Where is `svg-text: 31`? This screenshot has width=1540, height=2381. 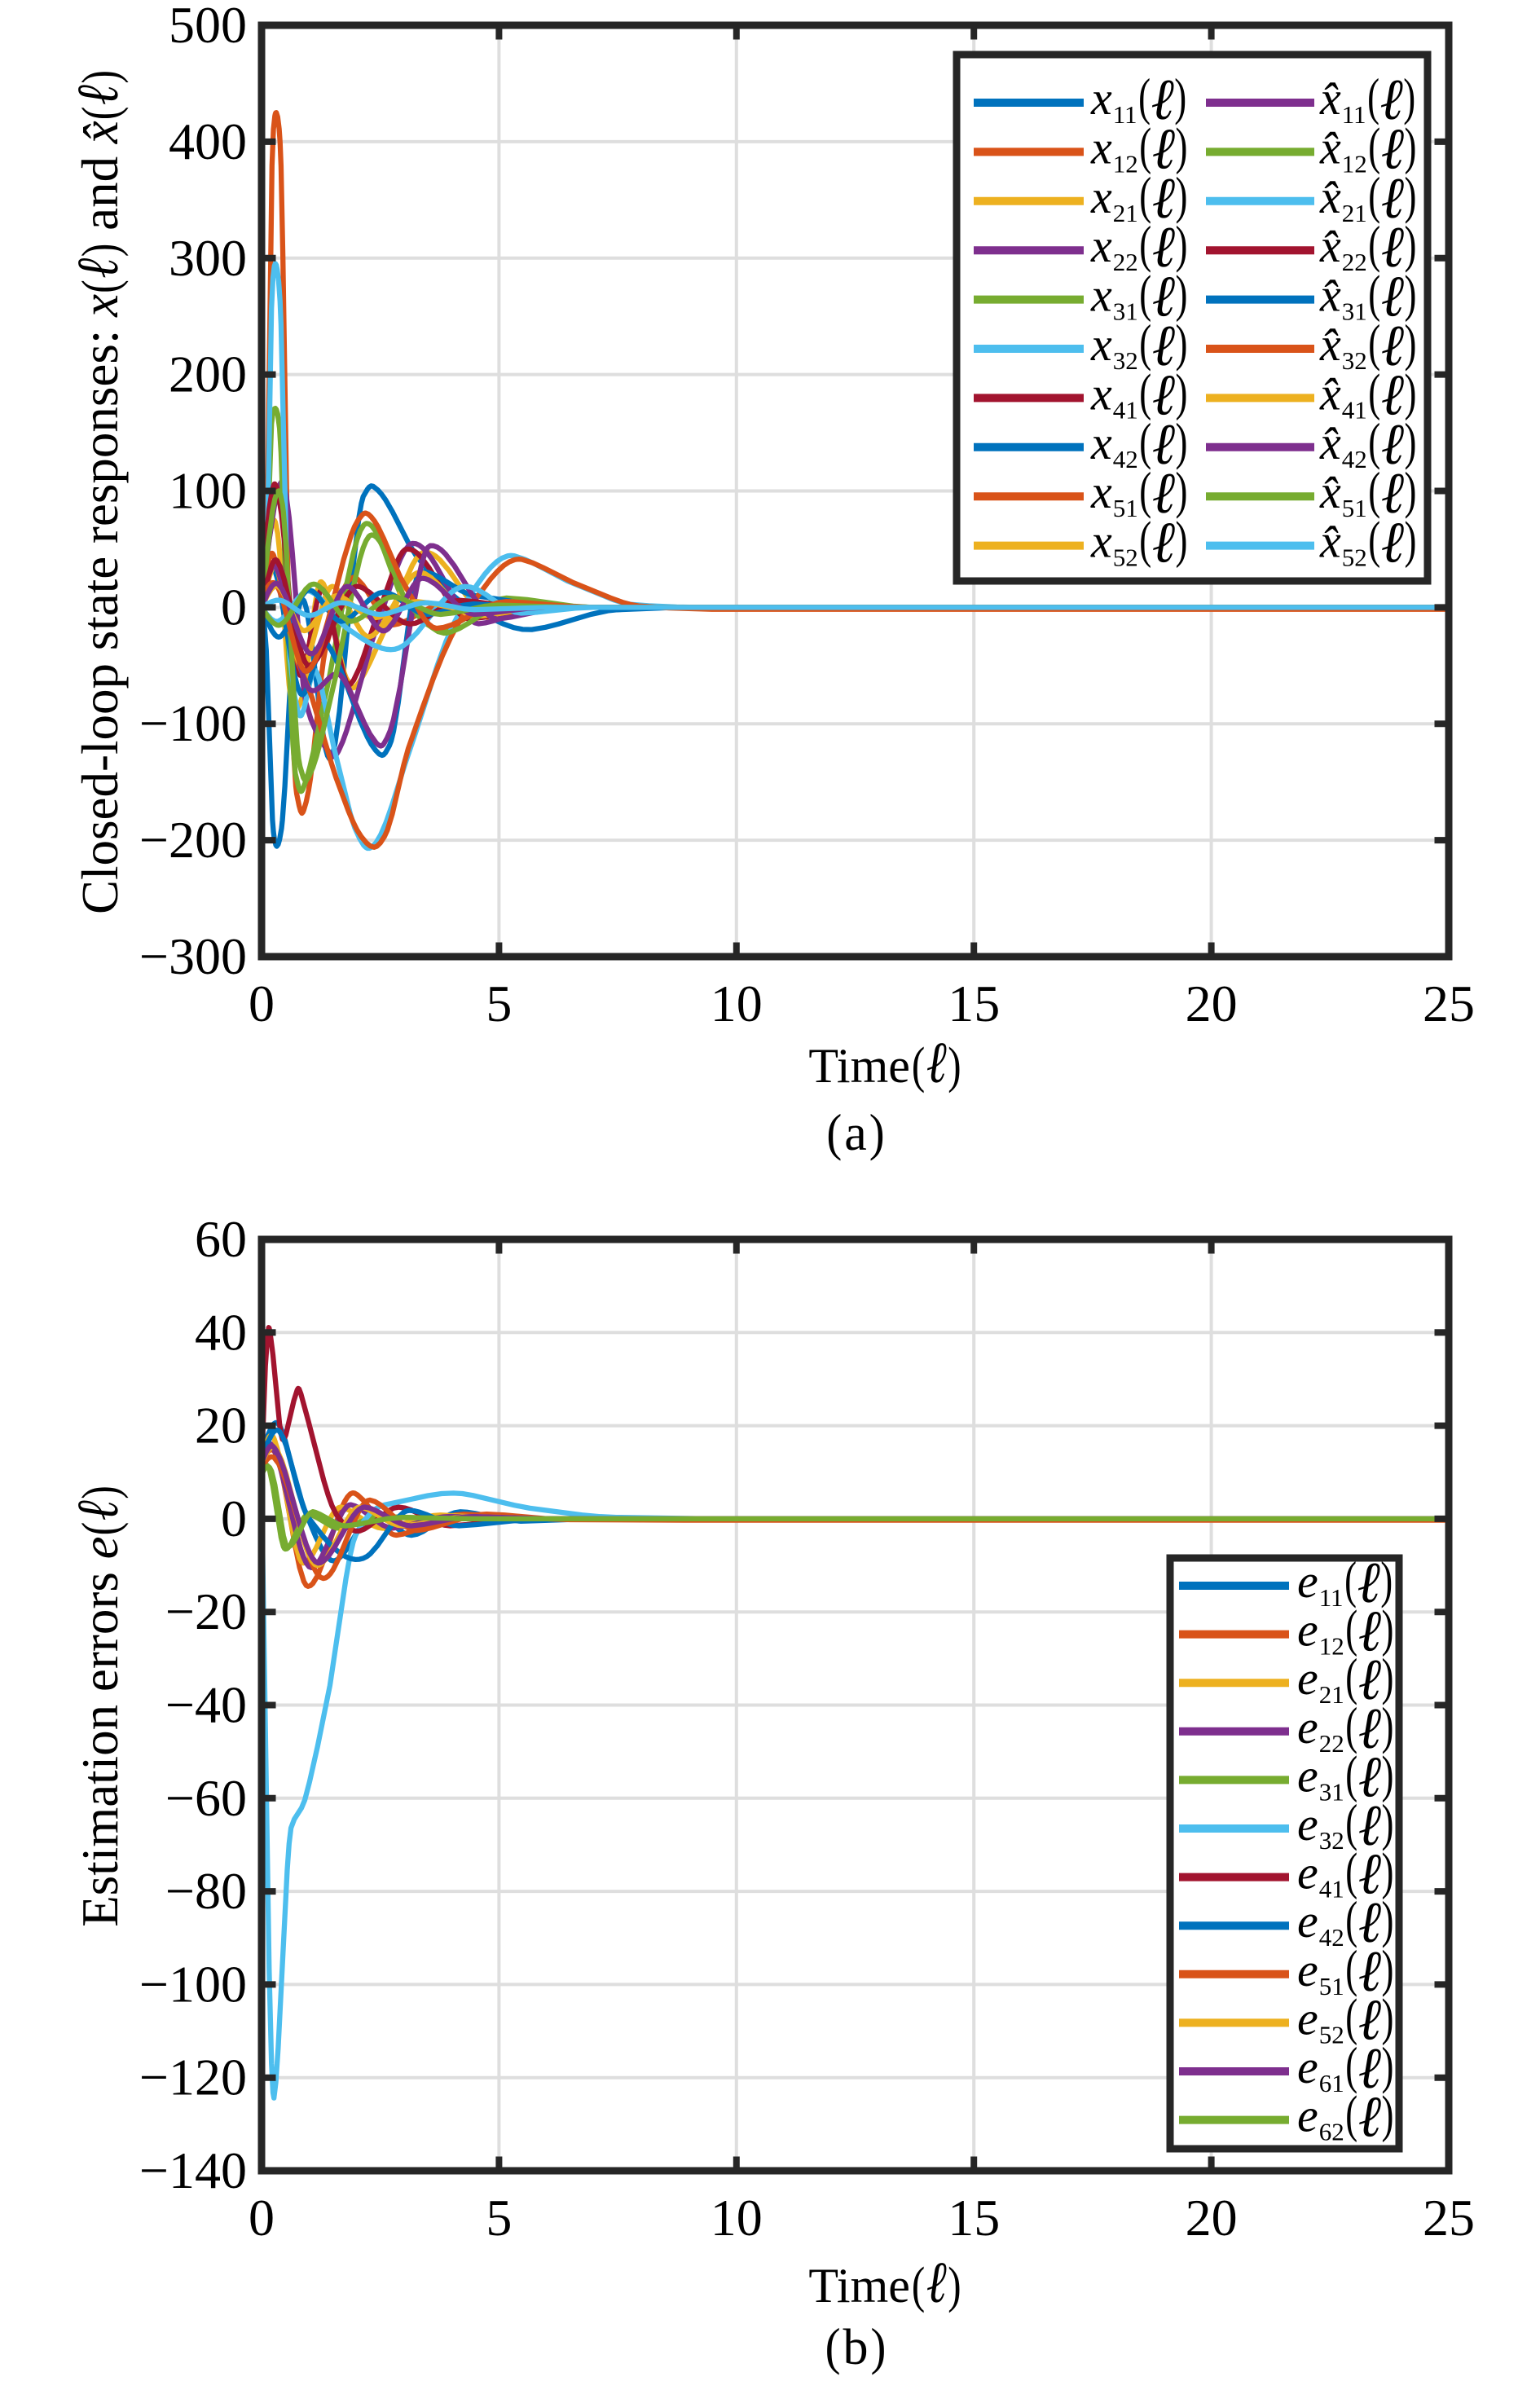 svg-text: 31 is located at coordinates (1125, 311).